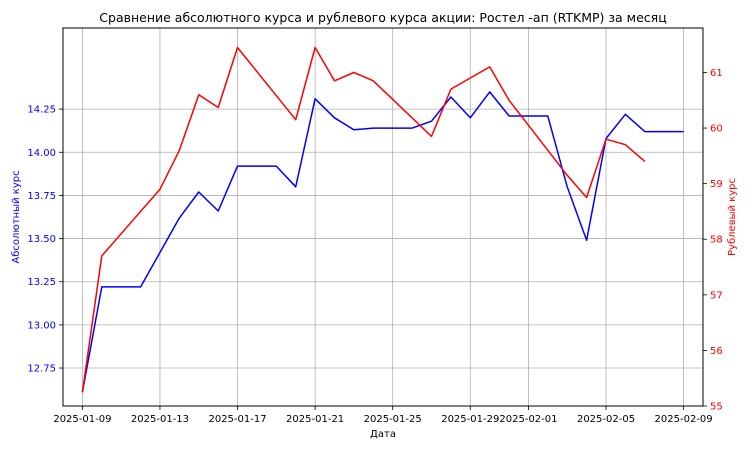 This screenshot has width=750, height=454. Describe the element at coordinates (237, 419) in the screenshot. I see `x-tick-label: 2025-01-17` at that location.